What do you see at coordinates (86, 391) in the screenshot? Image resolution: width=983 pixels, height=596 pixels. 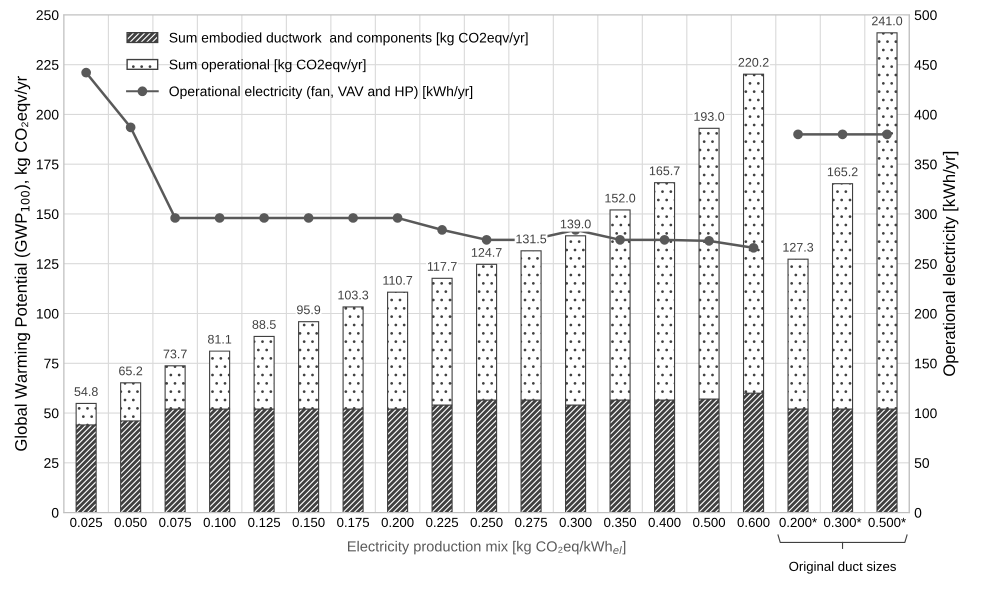 I see `total-label: 54.8` at bounding box center [86, 391].